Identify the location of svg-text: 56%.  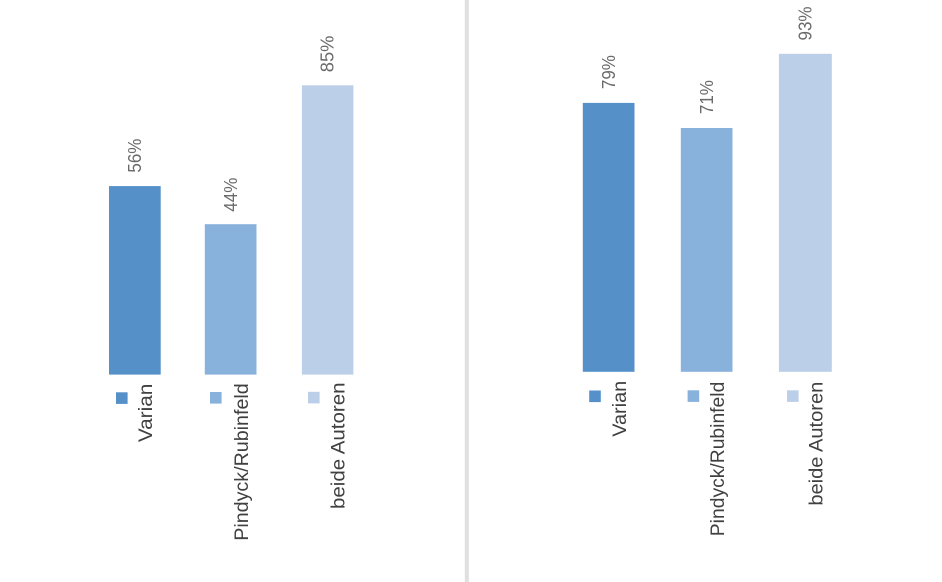
(134, 156).